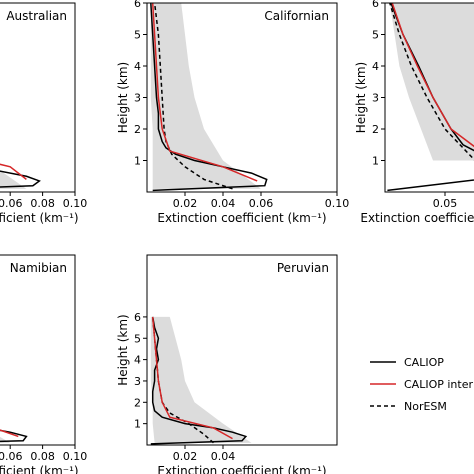  Describe the element at coordinates (38, 268) in the screenshot. I see `panel-title: Namibian` at that location.